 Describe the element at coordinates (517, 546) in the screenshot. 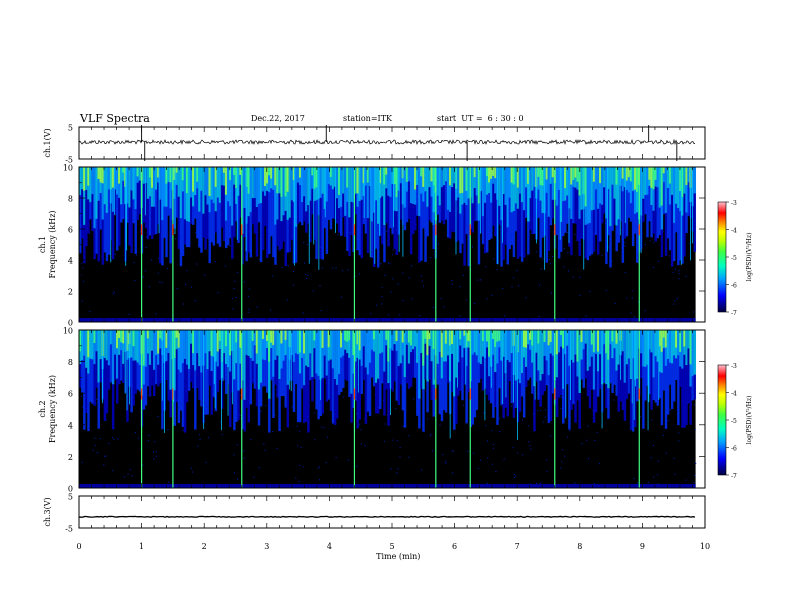

I see `x-tick-label: 7` at that location.